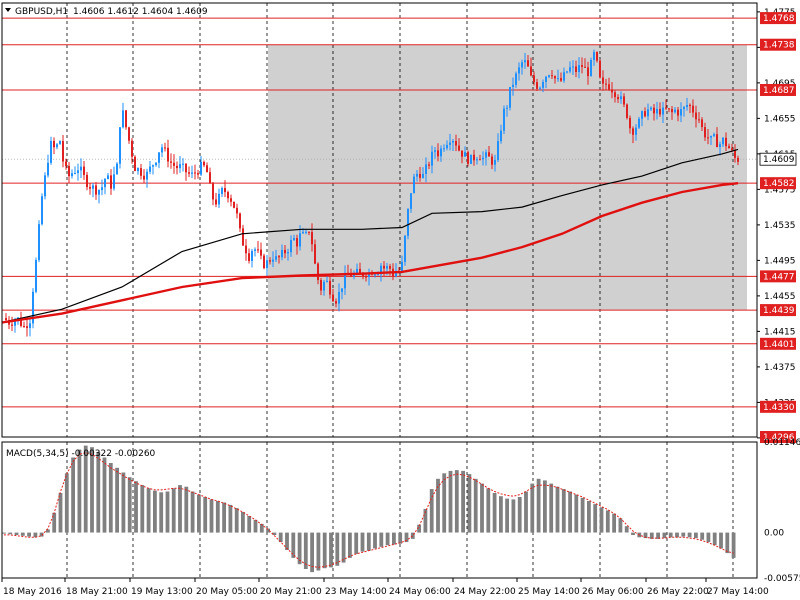  What do you see at coordinates (32, 592) in the screenshot?
I see `x-tick-label: 18 May 2016` at bounding box center [32, 592].